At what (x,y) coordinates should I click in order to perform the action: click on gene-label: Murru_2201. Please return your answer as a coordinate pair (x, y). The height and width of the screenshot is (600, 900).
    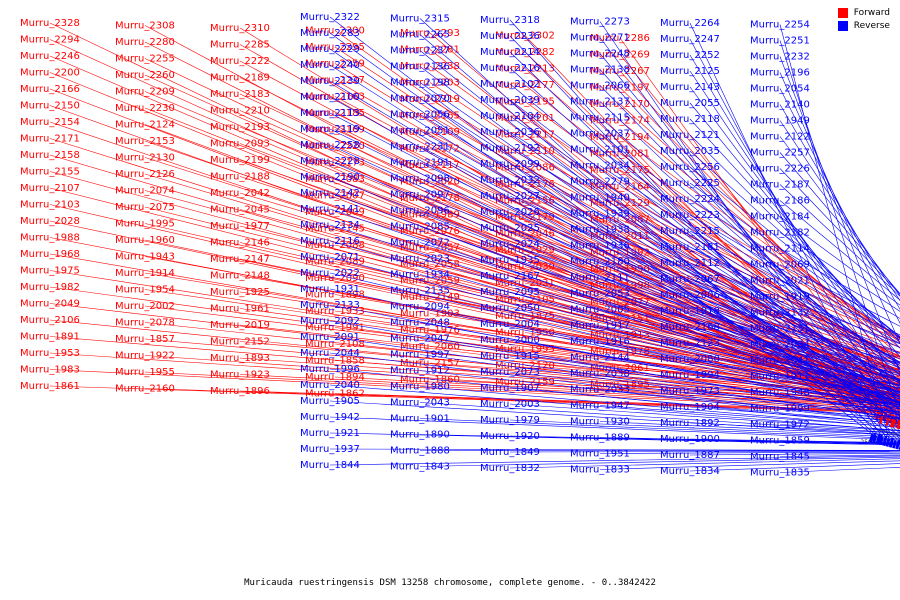
    Looking at the image, I should click on (525, 118).